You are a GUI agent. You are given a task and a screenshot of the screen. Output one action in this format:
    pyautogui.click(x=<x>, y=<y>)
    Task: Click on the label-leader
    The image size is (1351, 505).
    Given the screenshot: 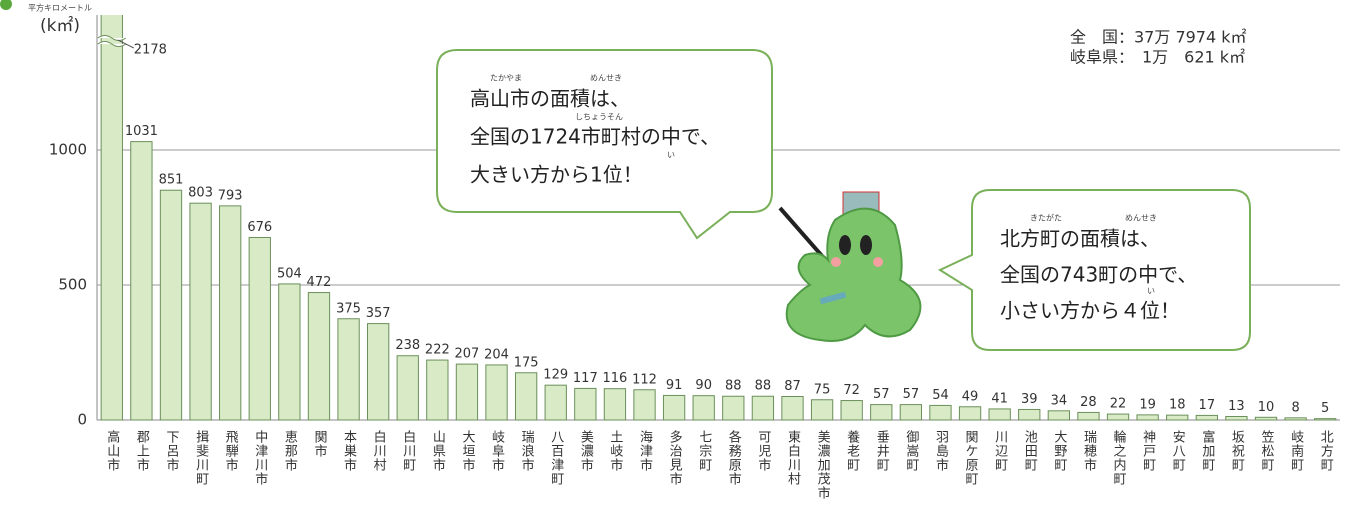 What is the action you would take?
    pyautogui.click(x=126, y=44)
    